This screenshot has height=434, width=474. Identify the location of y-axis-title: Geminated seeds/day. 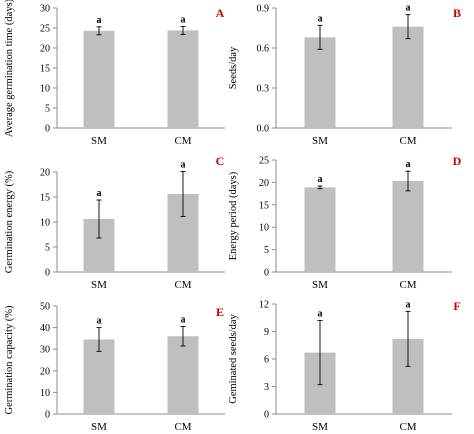
(233, 358).